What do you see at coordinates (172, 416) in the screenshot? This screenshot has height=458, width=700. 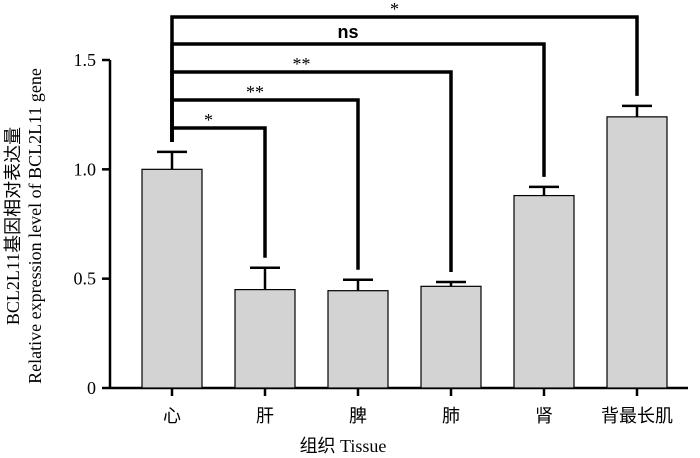 I see `x-tick-label: 心` at bounding box center [172, 416].